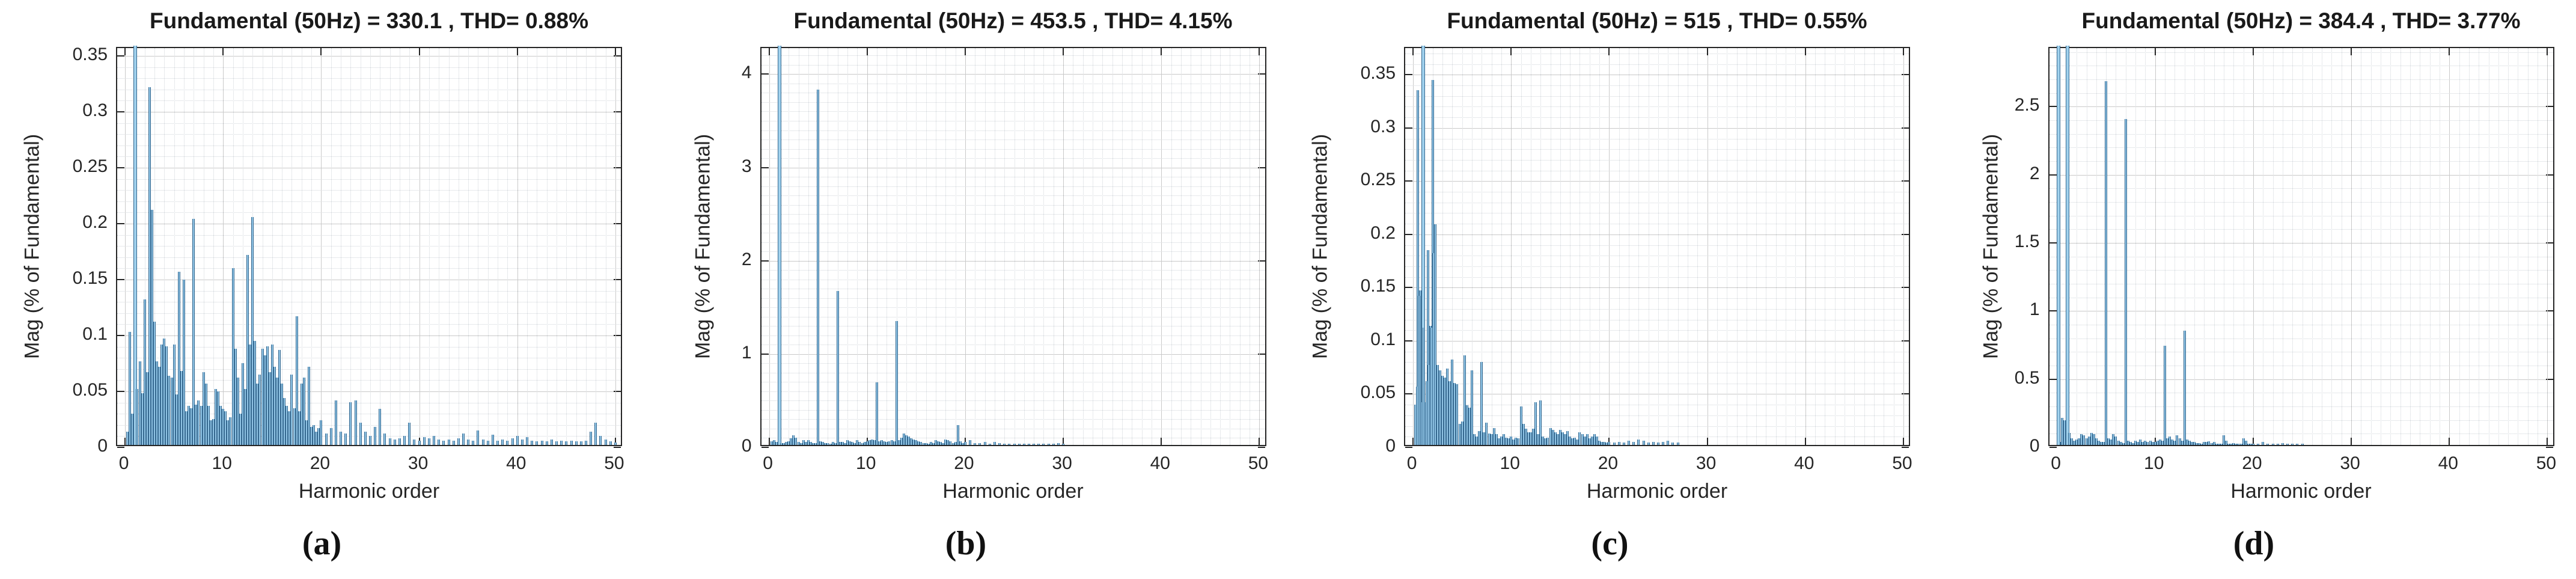 The width and height of the screenshot is (2576, 579). Describe the element at coordinates (1383, 126) in the screenshot. I see `y-tick-label: 0.3` at that location.